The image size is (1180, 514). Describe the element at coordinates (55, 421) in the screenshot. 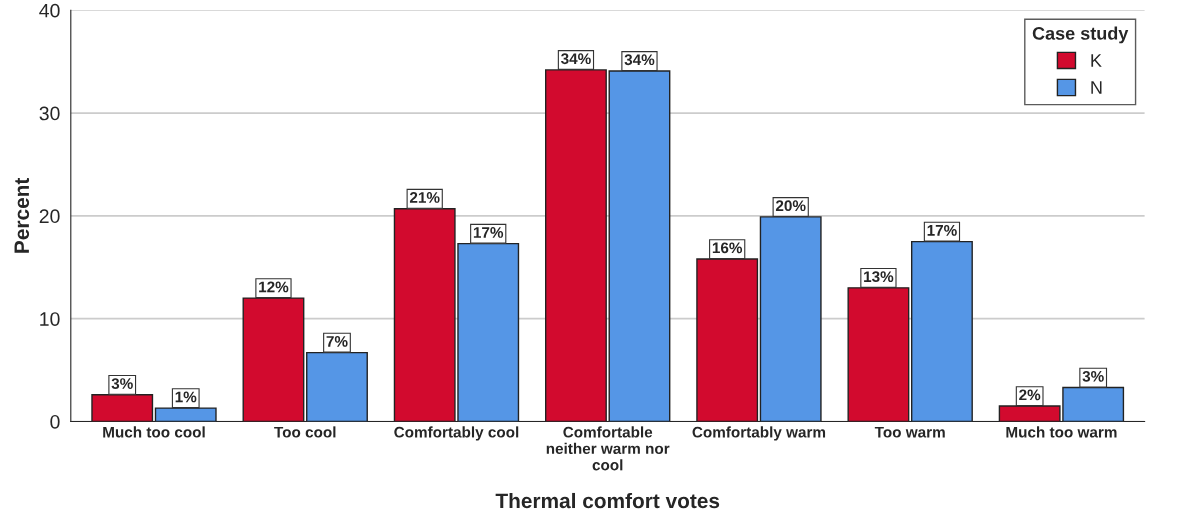

I see `y-tick-label: 0` at that location.